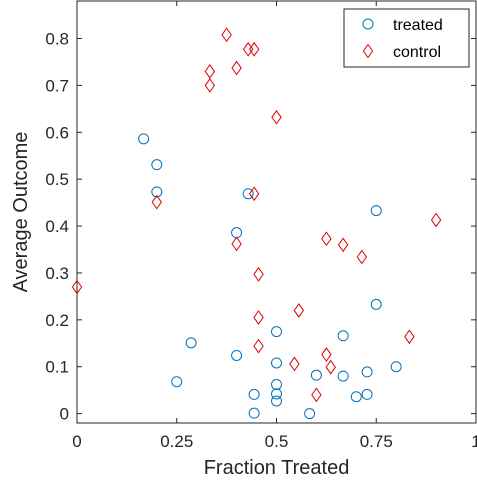  What do you see at coordinates (376, 441) in the screenshot?
I see `x-tick-label: 0.75` at bounding box center [376, 441].